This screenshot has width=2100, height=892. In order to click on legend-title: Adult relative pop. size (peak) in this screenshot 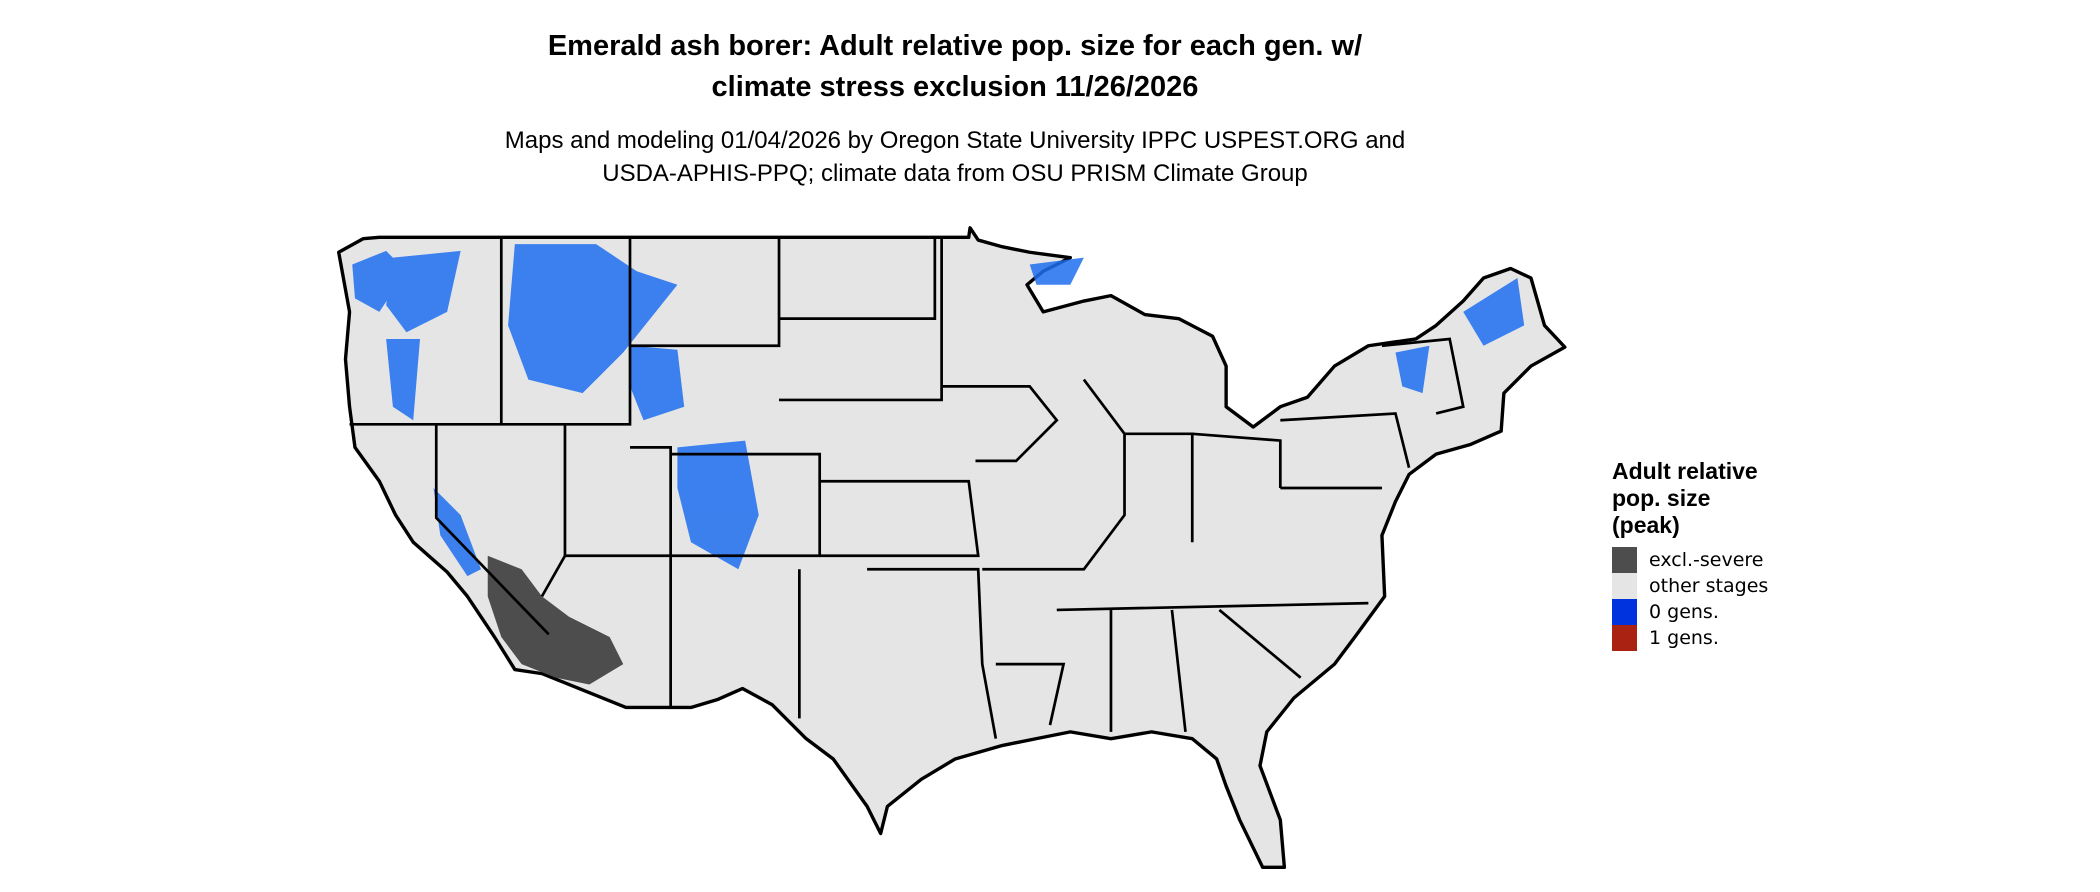, I will do `click(1690, 498)`.